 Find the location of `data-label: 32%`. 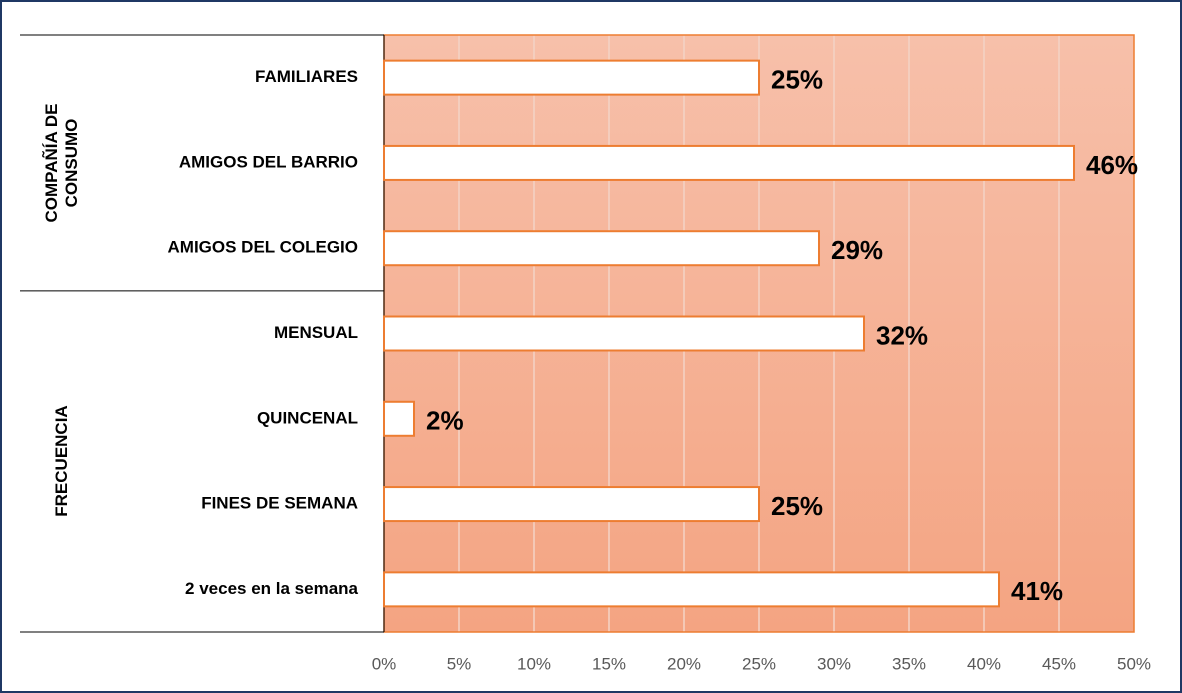

data-label: 32% is located at coordinates (902, 335).